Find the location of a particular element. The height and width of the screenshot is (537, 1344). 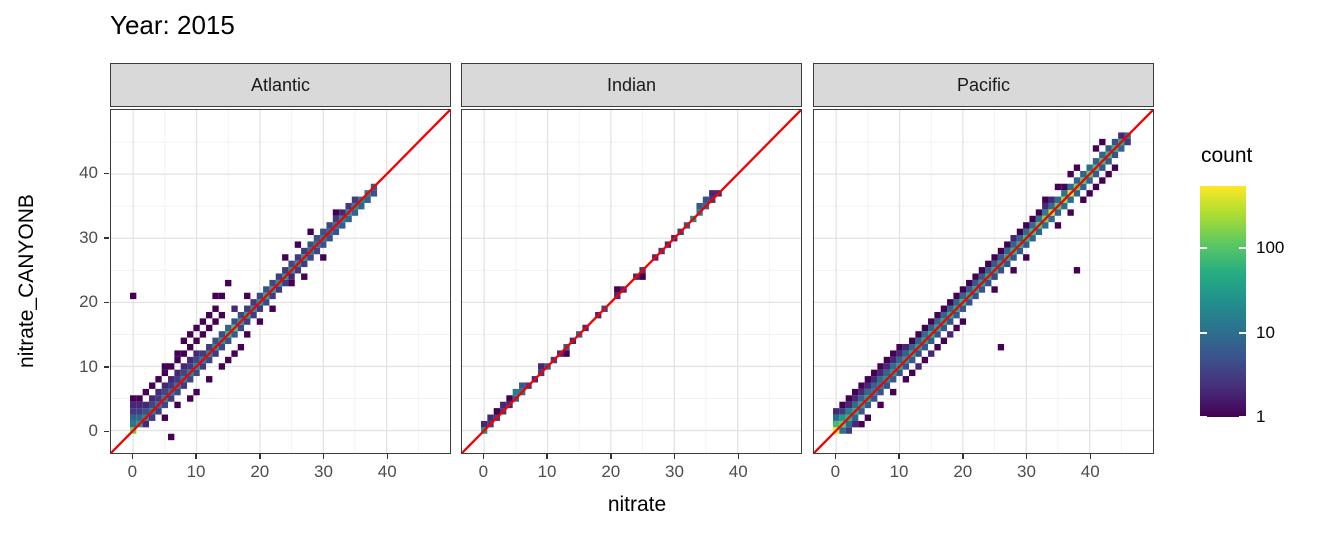

y-tick-label: 10 is located at coordinates (88, 366).